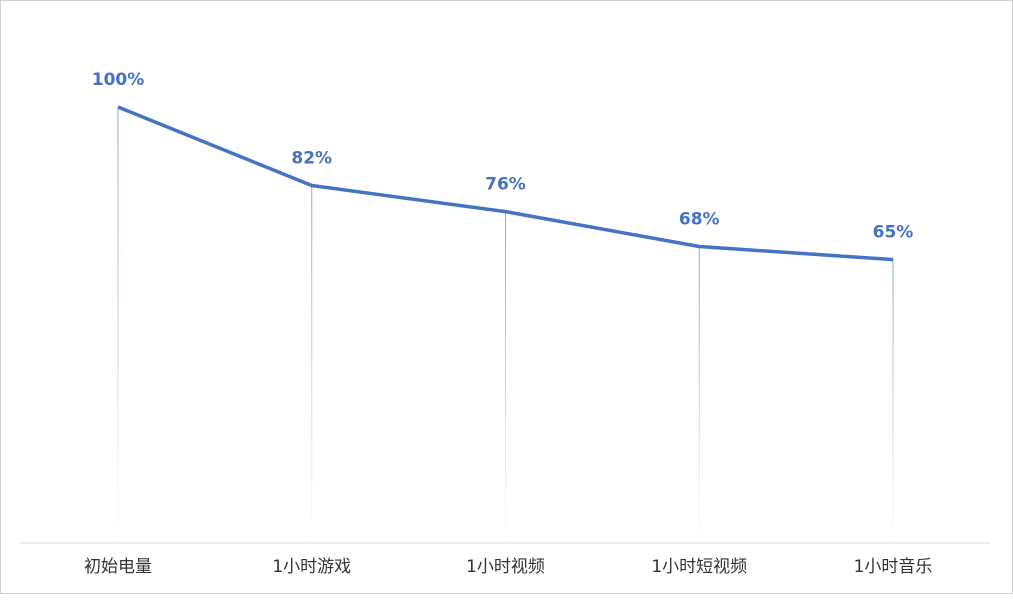 The width and height of the screenshot is (1013, 606). What do you see at coordinates (311, 158) in the screenshot?
I see `data-label: 82%` at bounding box center [311, 158].